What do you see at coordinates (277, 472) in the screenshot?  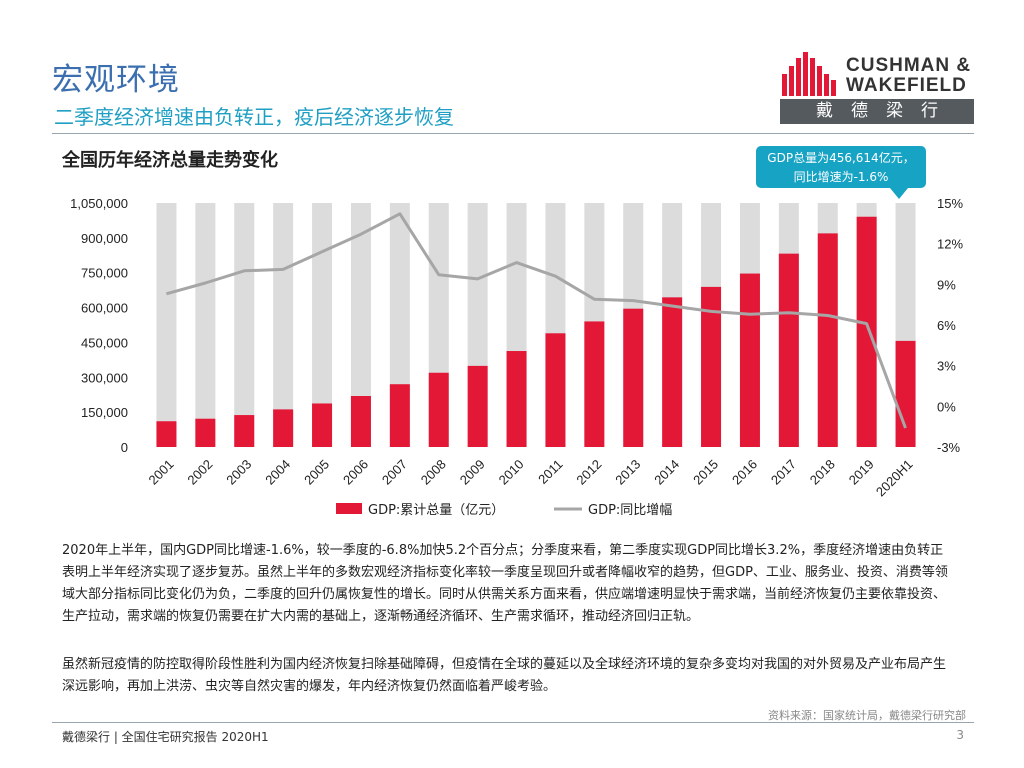 I see `x-axis-tick-label: 2004` at bounding box center [277, 472].